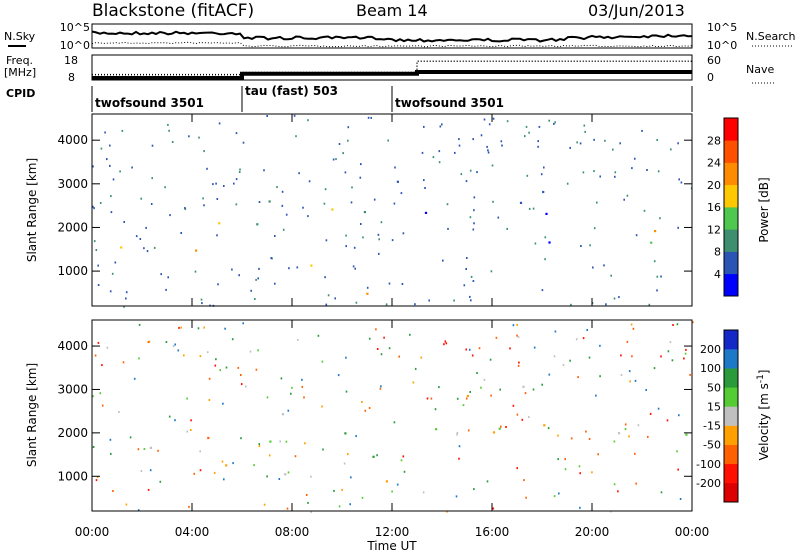 The height and width of the screenshot is (554, 800). I want to click on nave-tick-top: 60, so click(714, 60).